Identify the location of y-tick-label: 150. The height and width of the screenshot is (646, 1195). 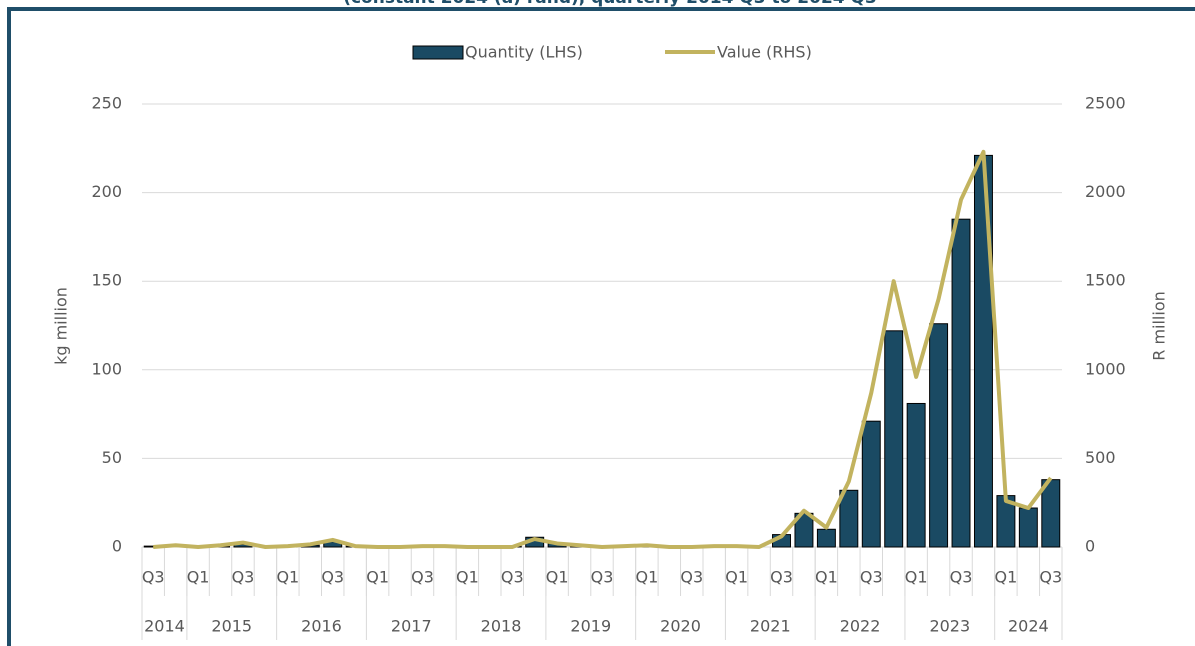
(106, 280).